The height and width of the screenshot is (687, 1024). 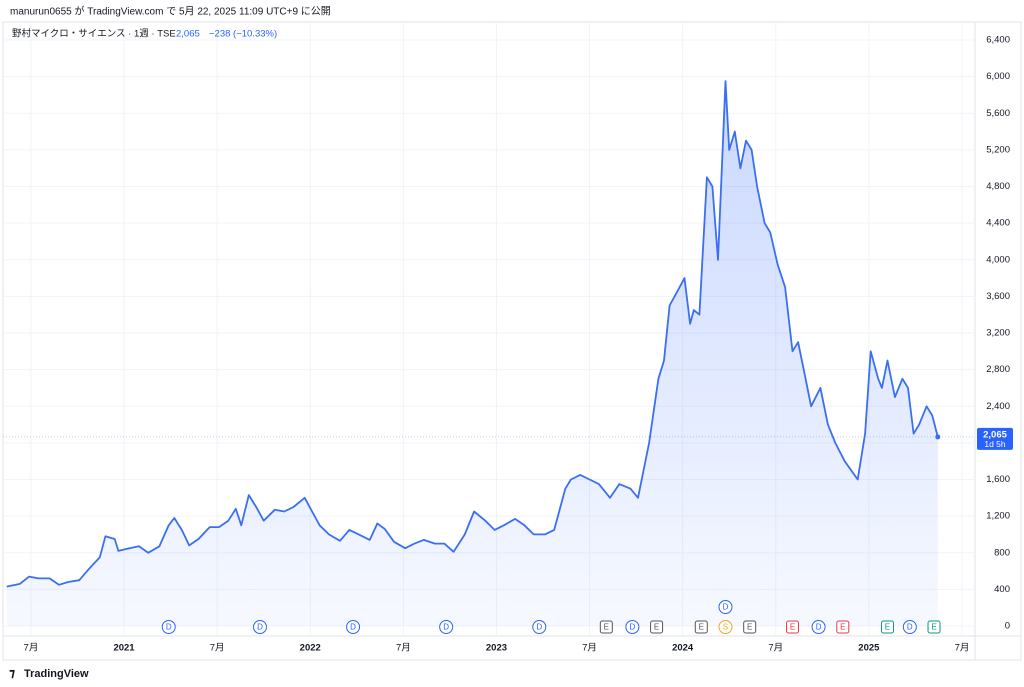 I want to click on event-label: S, so click(x=725, y=627).